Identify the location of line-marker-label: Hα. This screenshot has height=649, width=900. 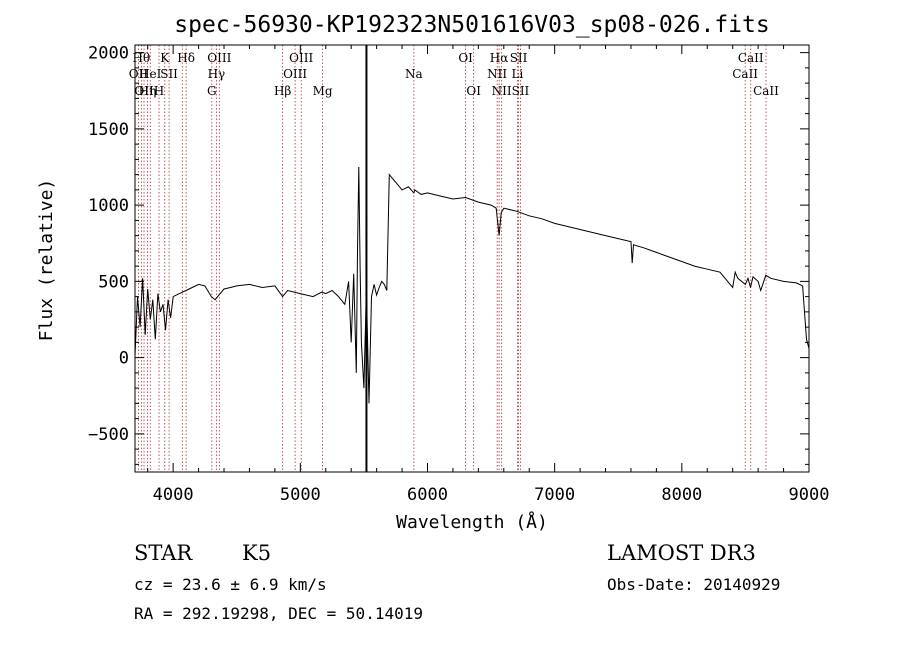
(499, 58).